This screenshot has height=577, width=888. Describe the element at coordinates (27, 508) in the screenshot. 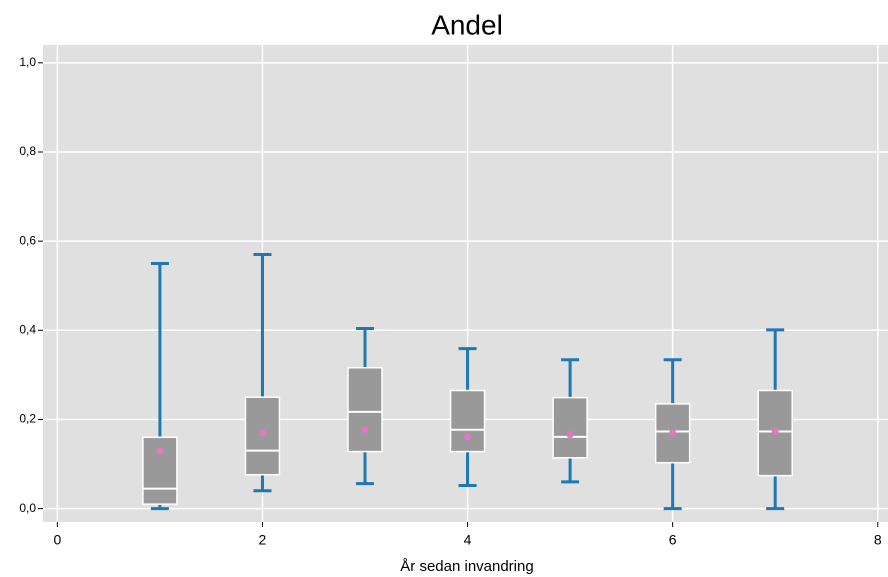

I see `y-tick-label: 0,0` at that location.